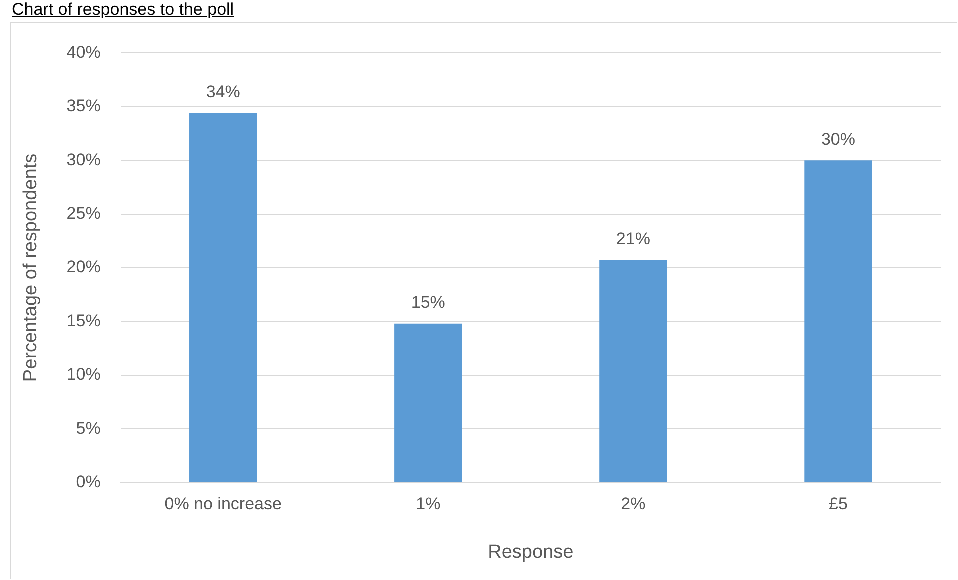  Describe the element at coordinates (83, 160) in the screenshot. I see `y-tick-label: 30%` at that location.